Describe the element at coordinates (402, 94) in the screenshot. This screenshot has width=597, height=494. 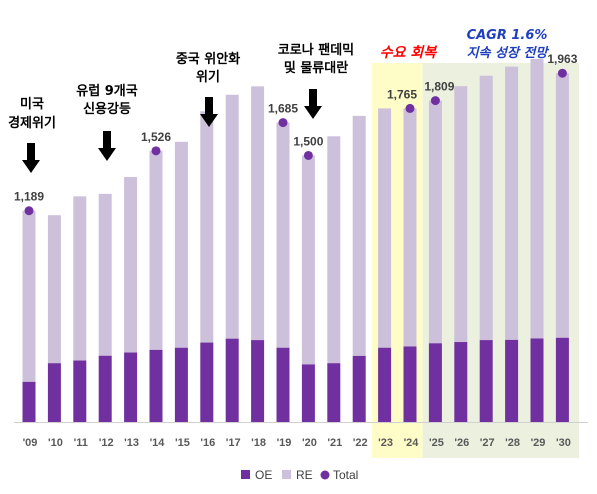
I see `total-label-15: 1,765` at that location.